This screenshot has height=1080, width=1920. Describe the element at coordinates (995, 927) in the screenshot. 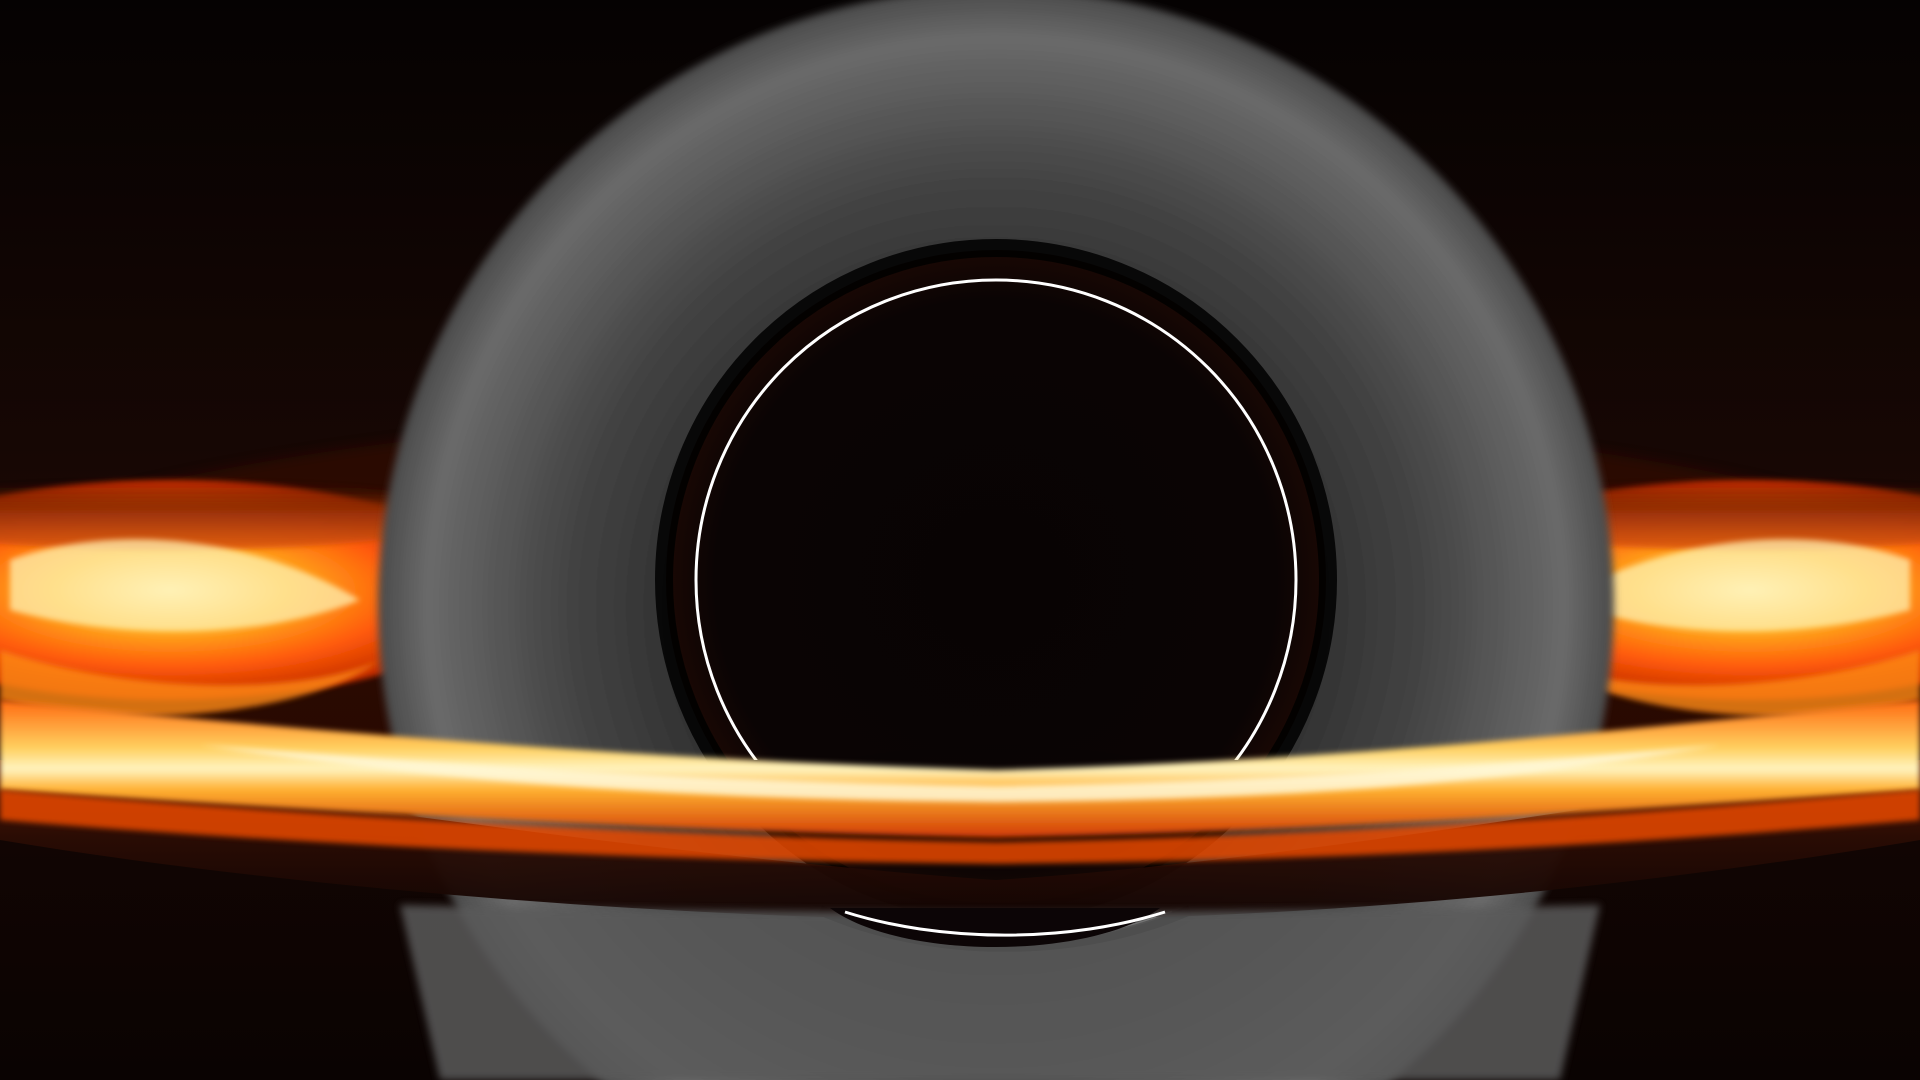

I see `shadow-lower` at that location.